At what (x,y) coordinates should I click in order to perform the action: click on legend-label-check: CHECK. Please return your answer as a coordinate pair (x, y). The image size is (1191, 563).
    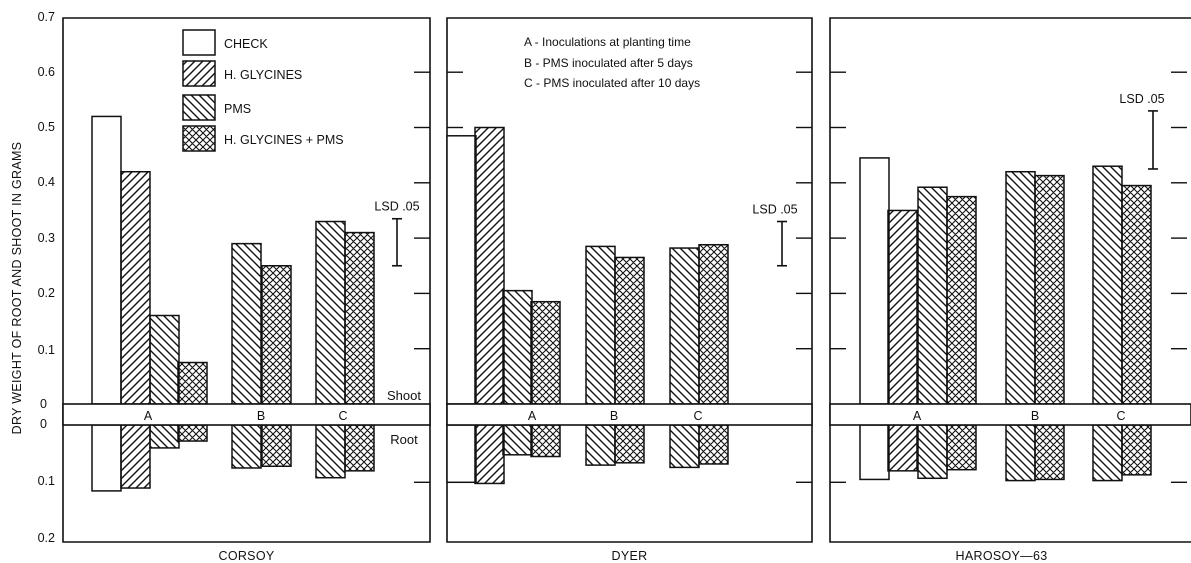
    Looking at the image, I should click on (246, 44).